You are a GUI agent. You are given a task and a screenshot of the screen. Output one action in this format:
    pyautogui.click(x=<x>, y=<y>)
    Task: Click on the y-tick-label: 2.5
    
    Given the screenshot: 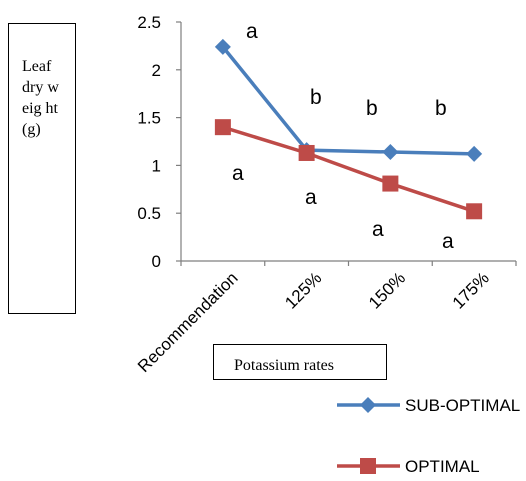 What is the action you would take?
    pyautogui.click(x=149, y=22)
    